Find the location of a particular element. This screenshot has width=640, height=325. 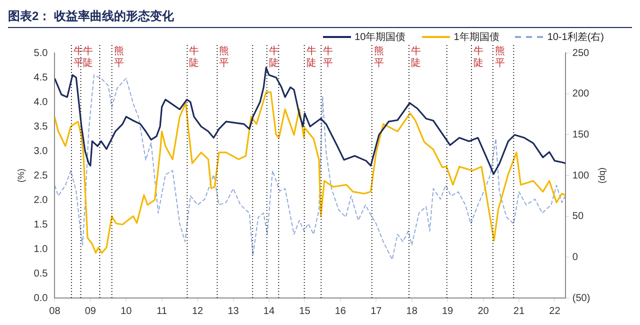

x-tick-label: 12 is located at coordinates (198, 311).